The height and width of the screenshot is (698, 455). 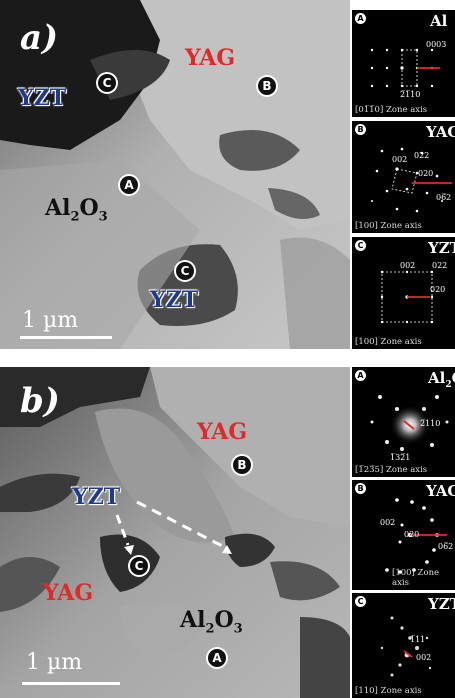 I want to click on diffraction-pattern-b-yag: B YAG 022 002 020 06̅2 [100] Zone axis, so click(x=403, y=177).